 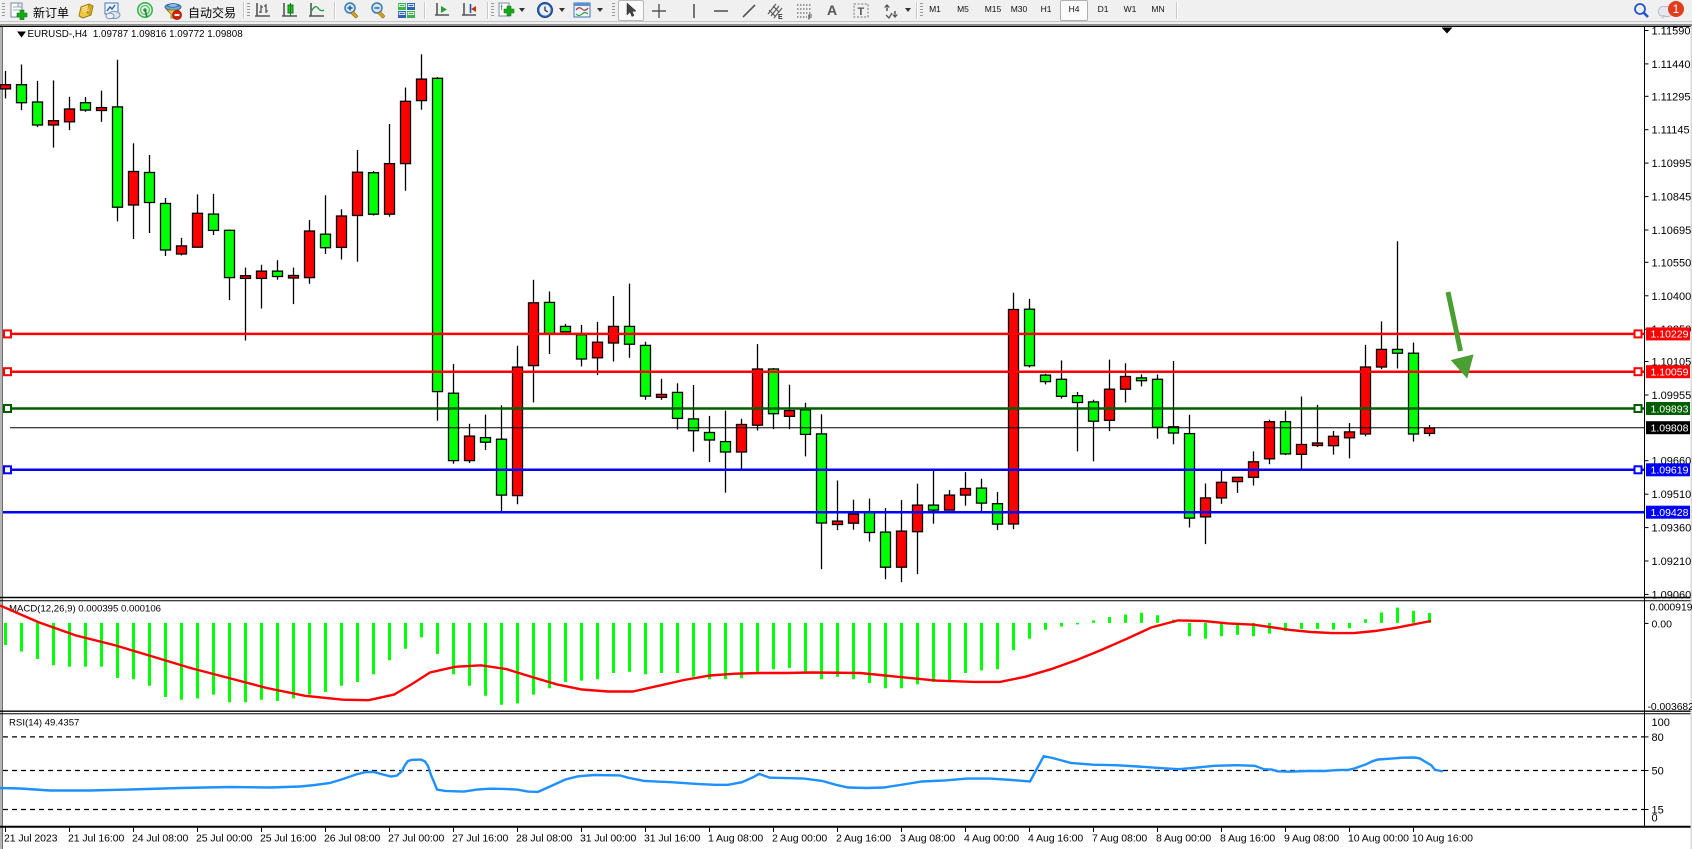 What do you see at coordinates (160, 839) in the screenshot?
I see `svg-text: 24 Jul 08:00` at bounding box center [160, 839].